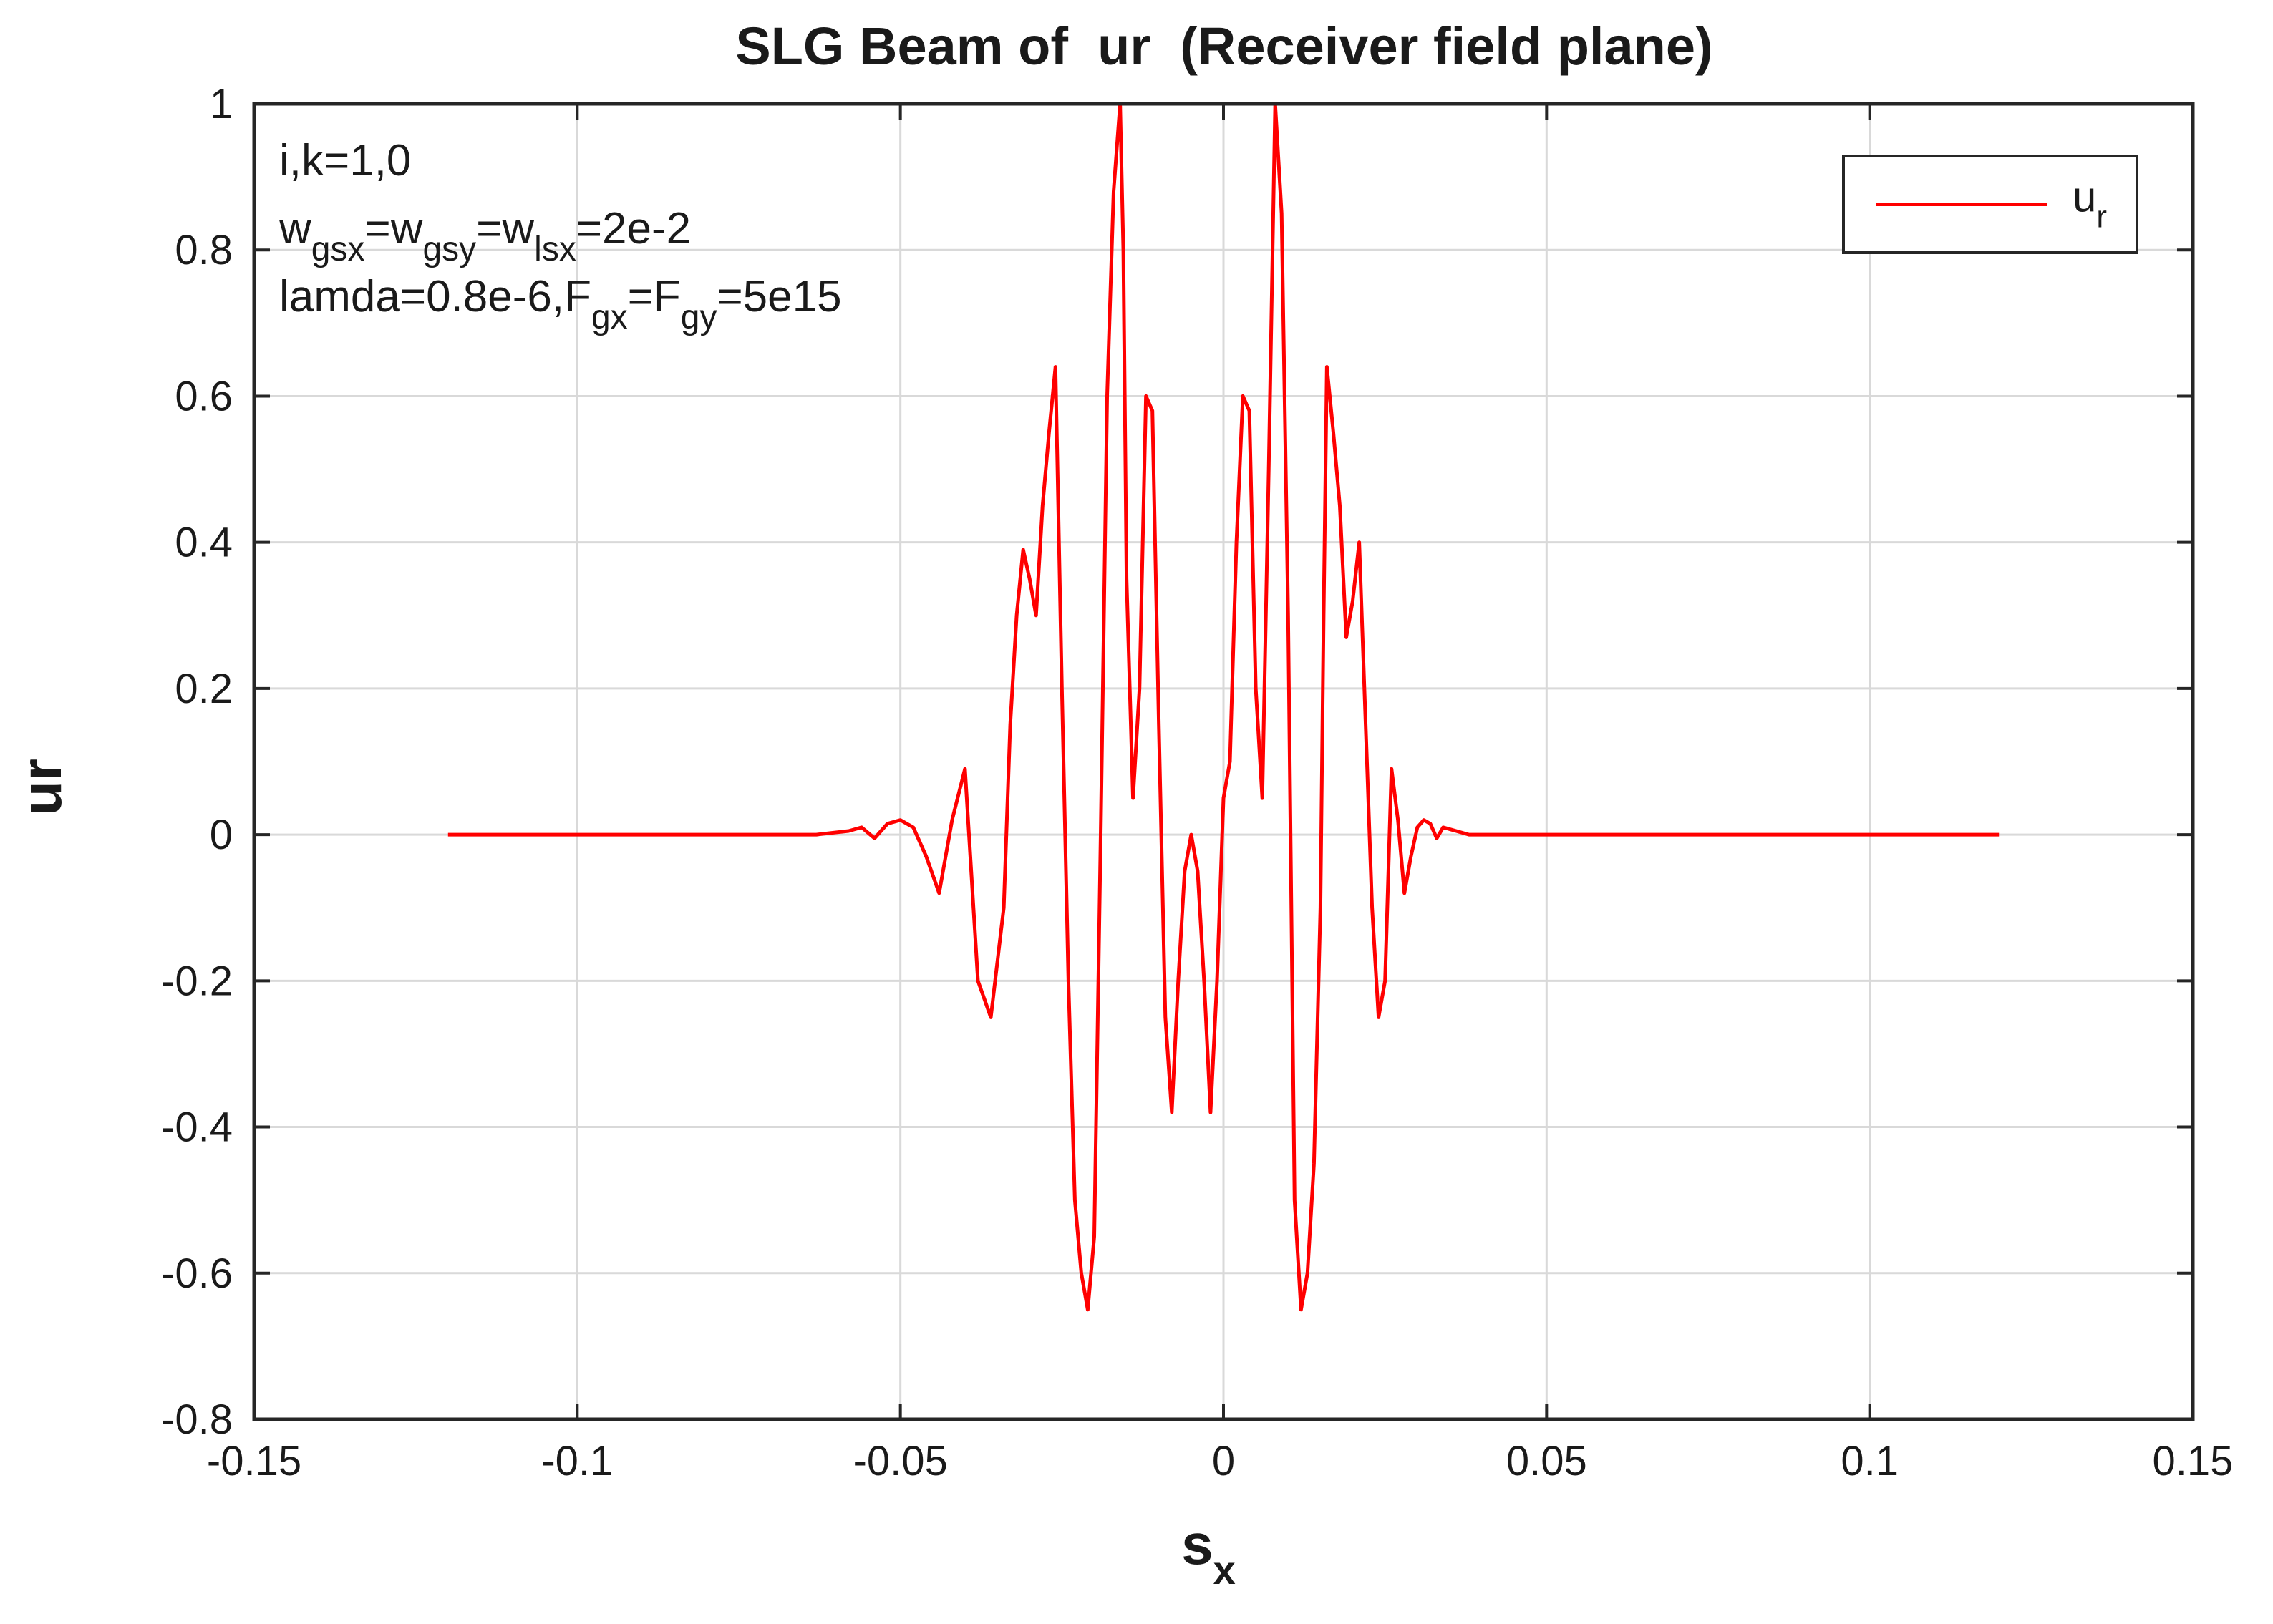 The width and height of the screenshot is (2273, 1624). What do you see at coordinates (900, 1461) in the screenshot?
I see `x-tick-label: -0.05` at bounding box center [900, 1461].